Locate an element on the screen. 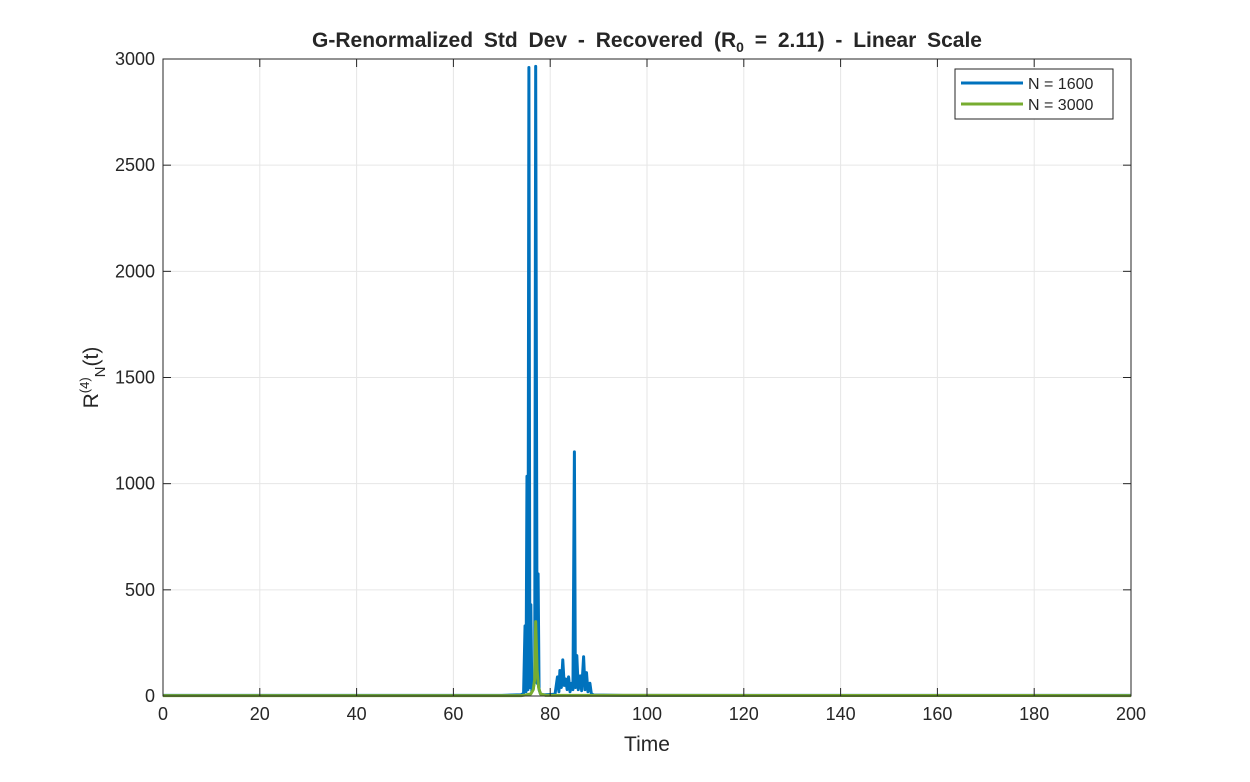 The height and width of the screenshot is (782, 1250). y-tick-label: 0 is located at coordinates (150, 696).